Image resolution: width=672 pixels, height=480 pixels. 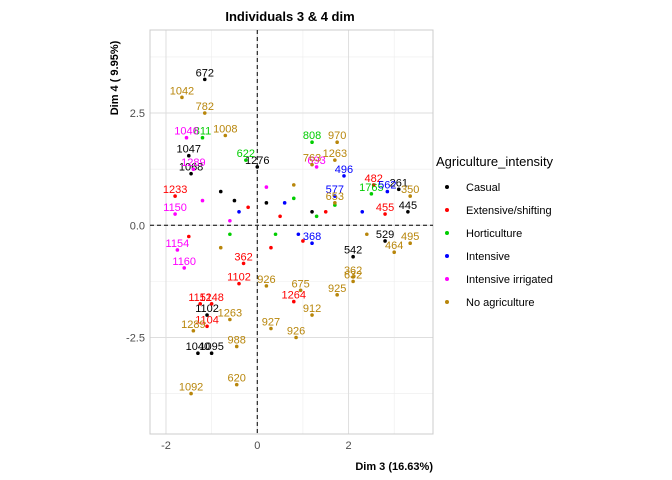 I want to click on data-point-label: 926, so click(x=266, y=280).